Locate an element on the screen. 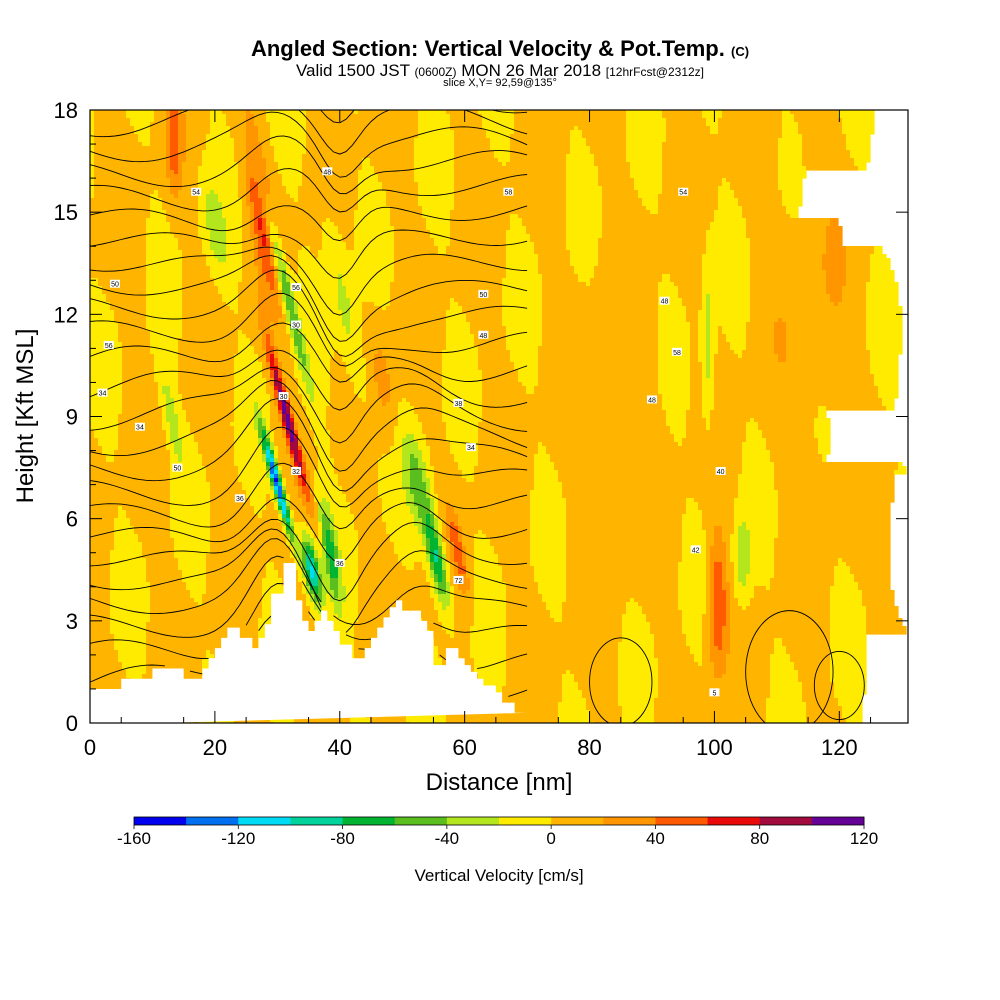  isentrope-line is located at coordinates (309, 144).